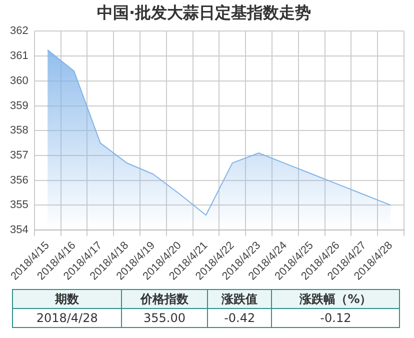  I want to click on text: 价格指数, so click(165, 299).